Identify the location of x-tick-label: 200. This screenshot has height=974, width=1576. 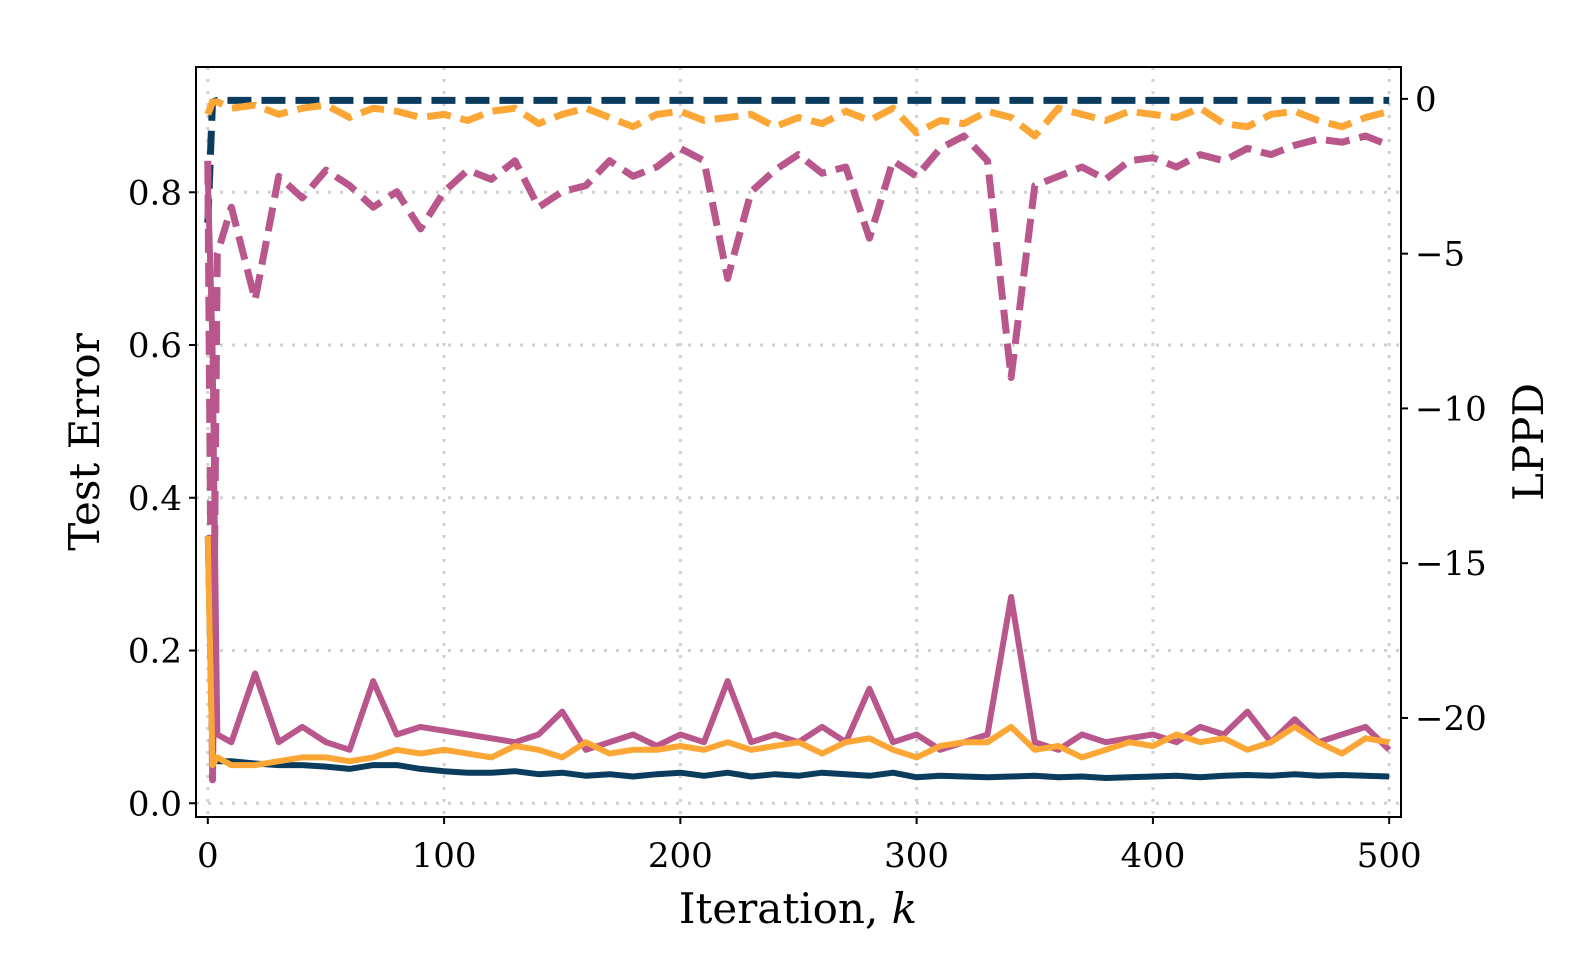
(680, 856).